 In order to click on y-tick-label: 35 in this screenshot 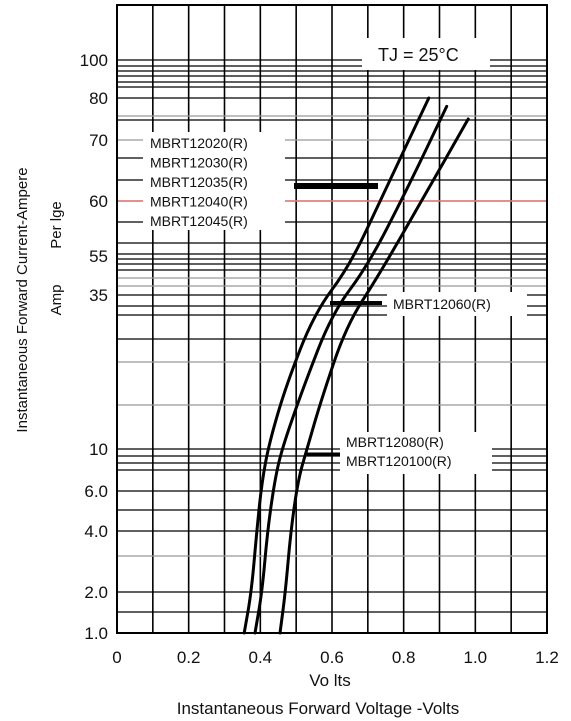, I will do `click(98, 295)`.